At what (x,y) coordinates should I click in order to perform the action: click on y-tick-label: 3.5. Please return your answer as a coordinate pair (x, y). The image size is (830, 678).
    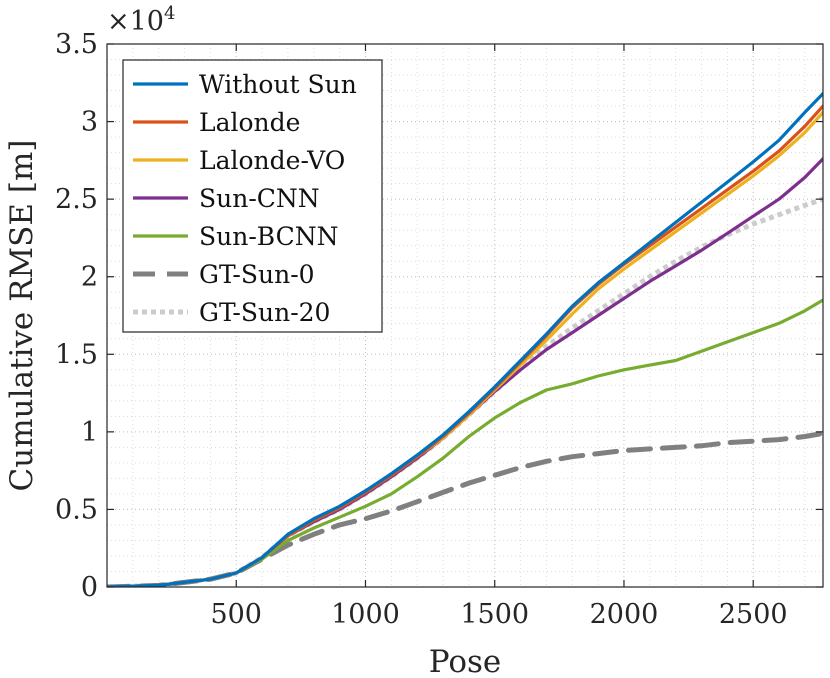
    Looking at the image, I should click on (76, 44).